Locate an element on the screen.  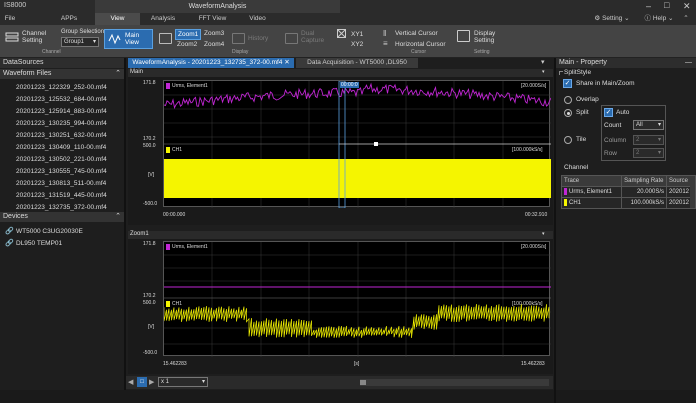
menu-file: File is located at coordinates (10, 18).